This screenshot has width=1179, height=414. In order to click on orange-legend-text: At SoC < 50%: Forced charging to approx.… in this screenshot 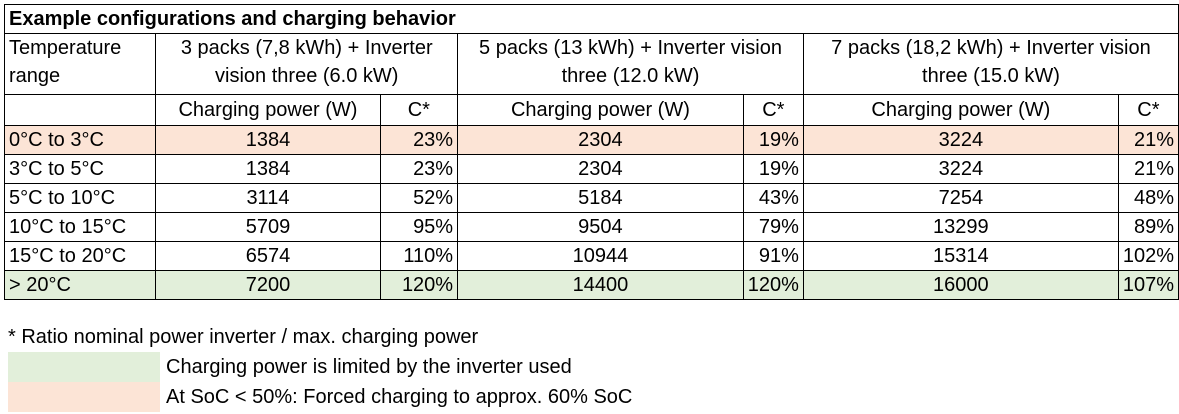, I will do `click(399, 397)`.